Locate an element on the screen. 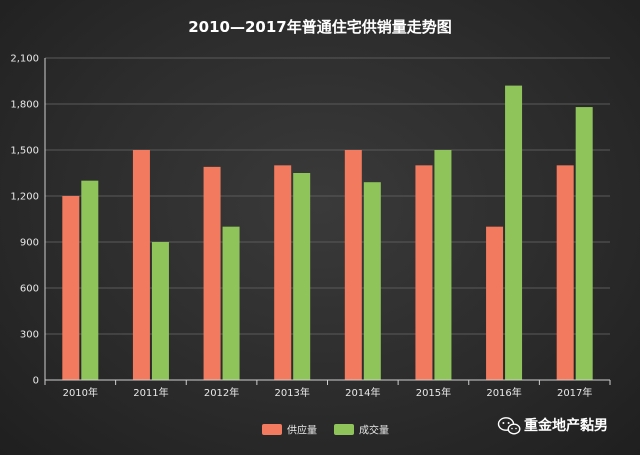 The image size is (640, 455). y-tick-label: 1,800 is located at coordinates (24, 105).